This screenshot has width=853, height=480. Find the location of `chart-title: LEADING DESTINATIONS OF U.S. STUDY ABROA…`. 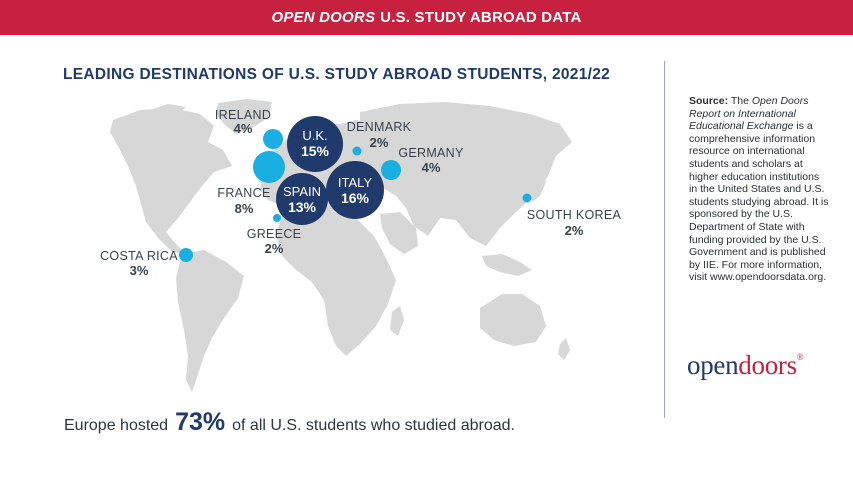

chart-title: LEADING DESTINATIONS OF U.S. STUDY ABROA… is located at coordinates (337, 74).